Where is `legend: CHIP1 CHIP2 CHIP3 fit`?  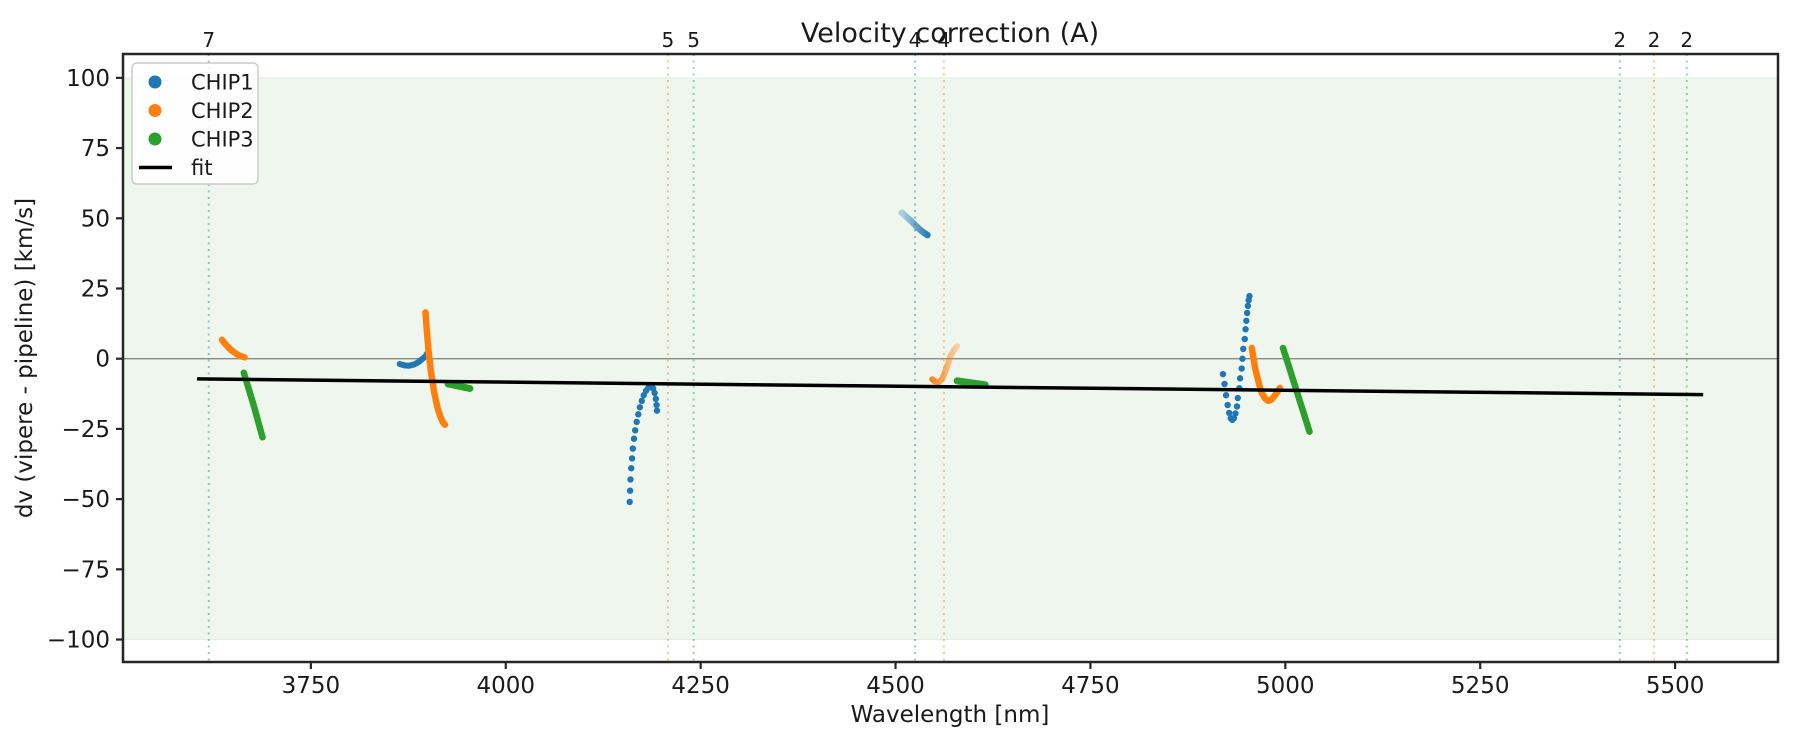 legend: CHIP1 CHIP2 CHIP3 fit is located at coordinates (195, 123).